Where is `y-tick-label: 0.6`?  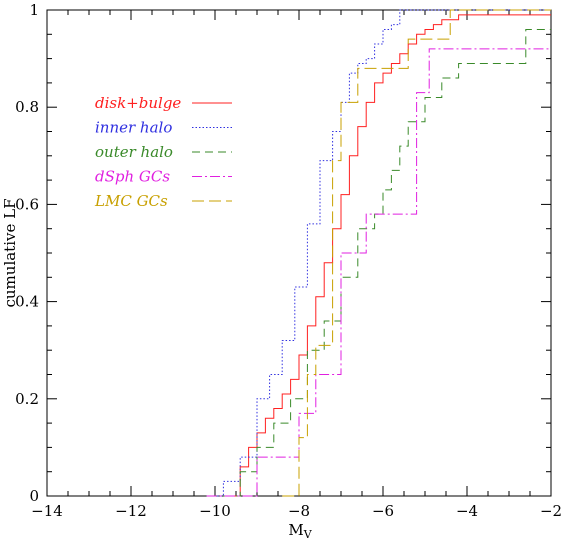
y-tick-label: 0.6 is located at coordinates (27, 204).